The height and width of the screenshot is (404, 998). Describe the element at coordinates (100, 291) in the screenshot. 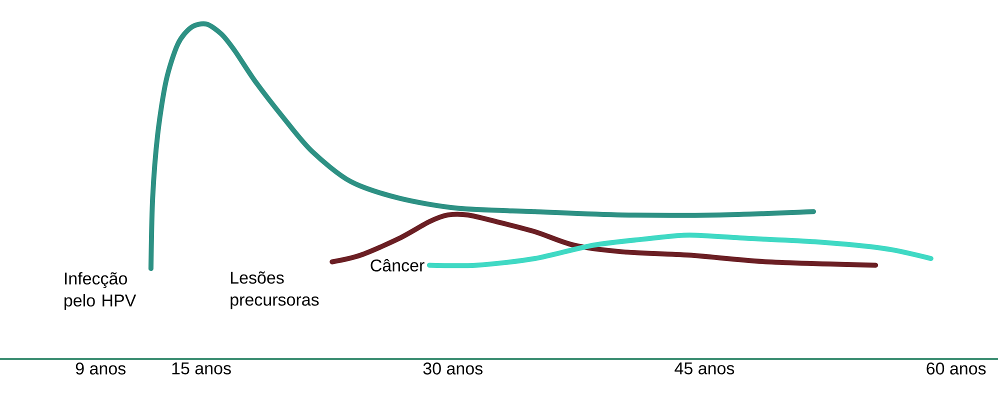

I see `series-label: Infecção pelo HPV` at that location.